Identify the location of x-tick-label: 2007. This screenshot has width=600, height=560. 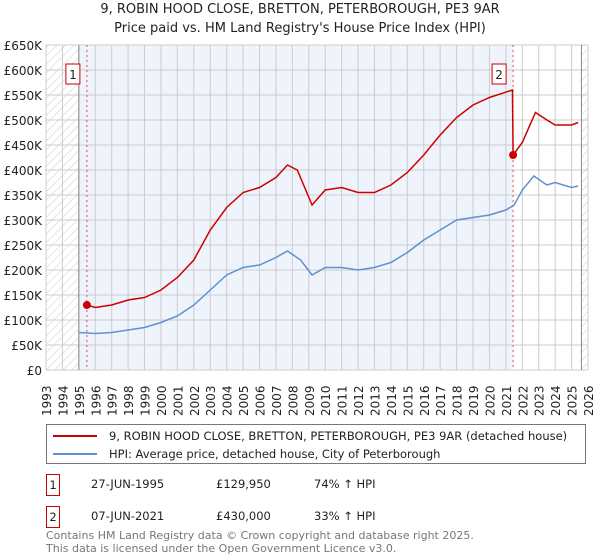
(277, 400).